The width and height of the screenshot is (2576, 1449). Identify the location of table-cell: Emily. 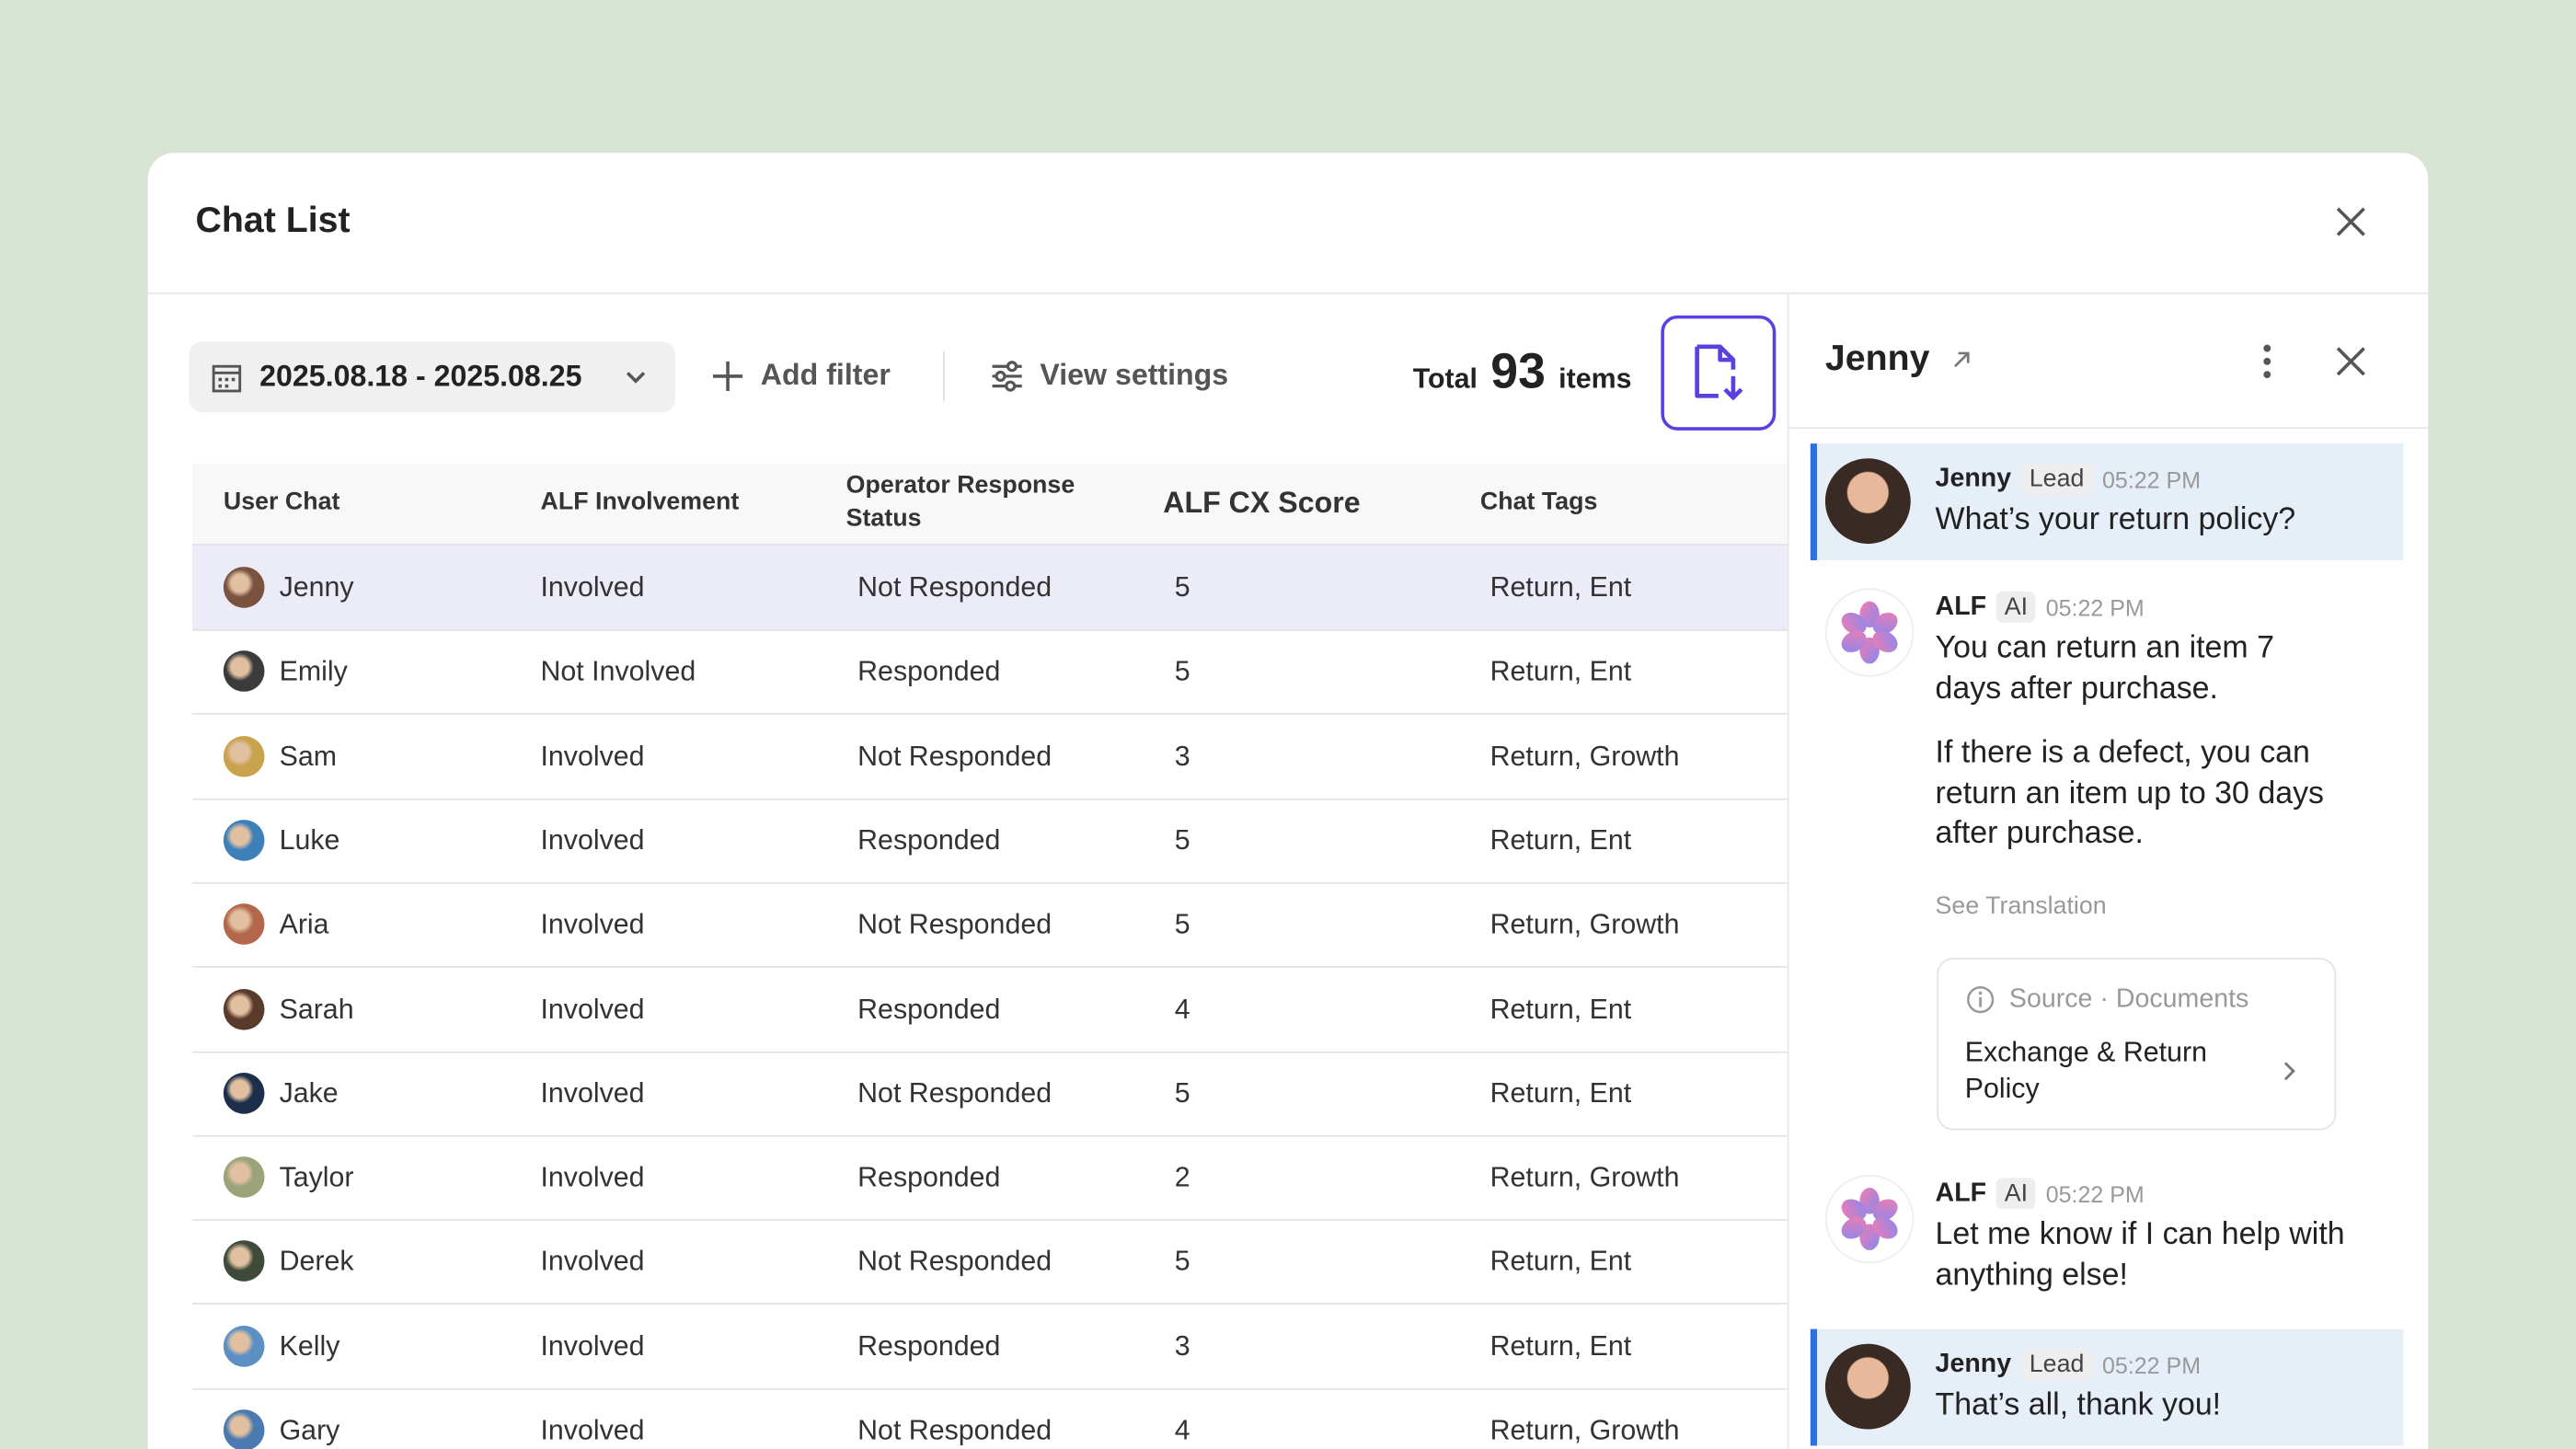
(313, 671).